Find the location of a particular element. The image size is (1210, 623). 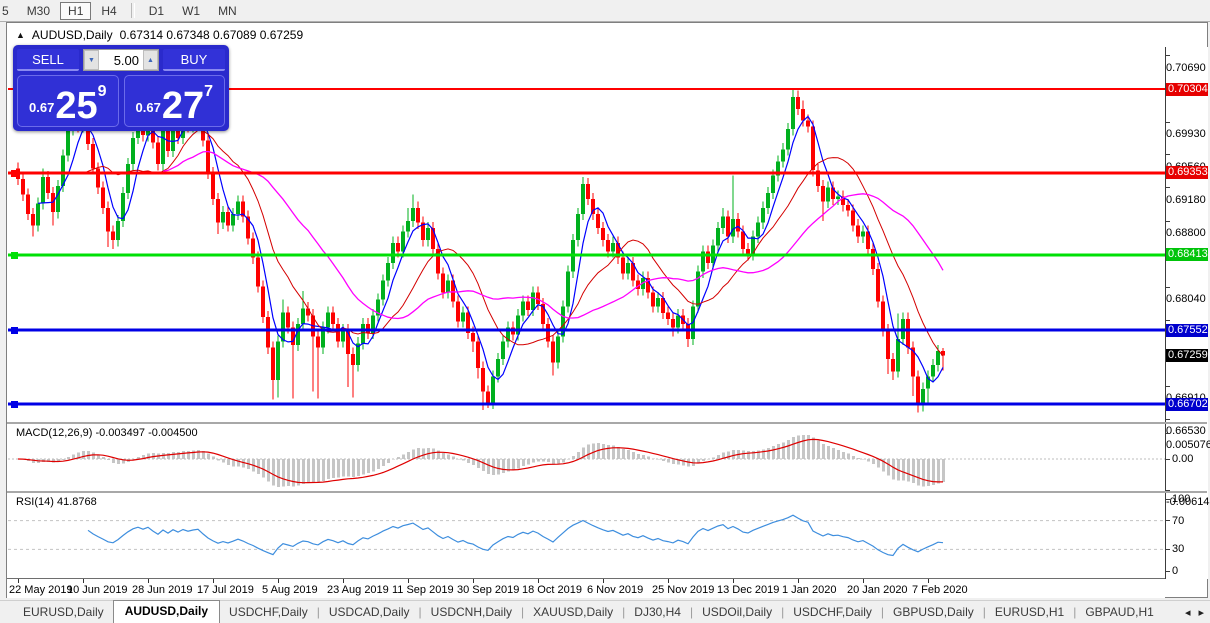

panel-splitter-rsi is located at coordinates (607, 492).